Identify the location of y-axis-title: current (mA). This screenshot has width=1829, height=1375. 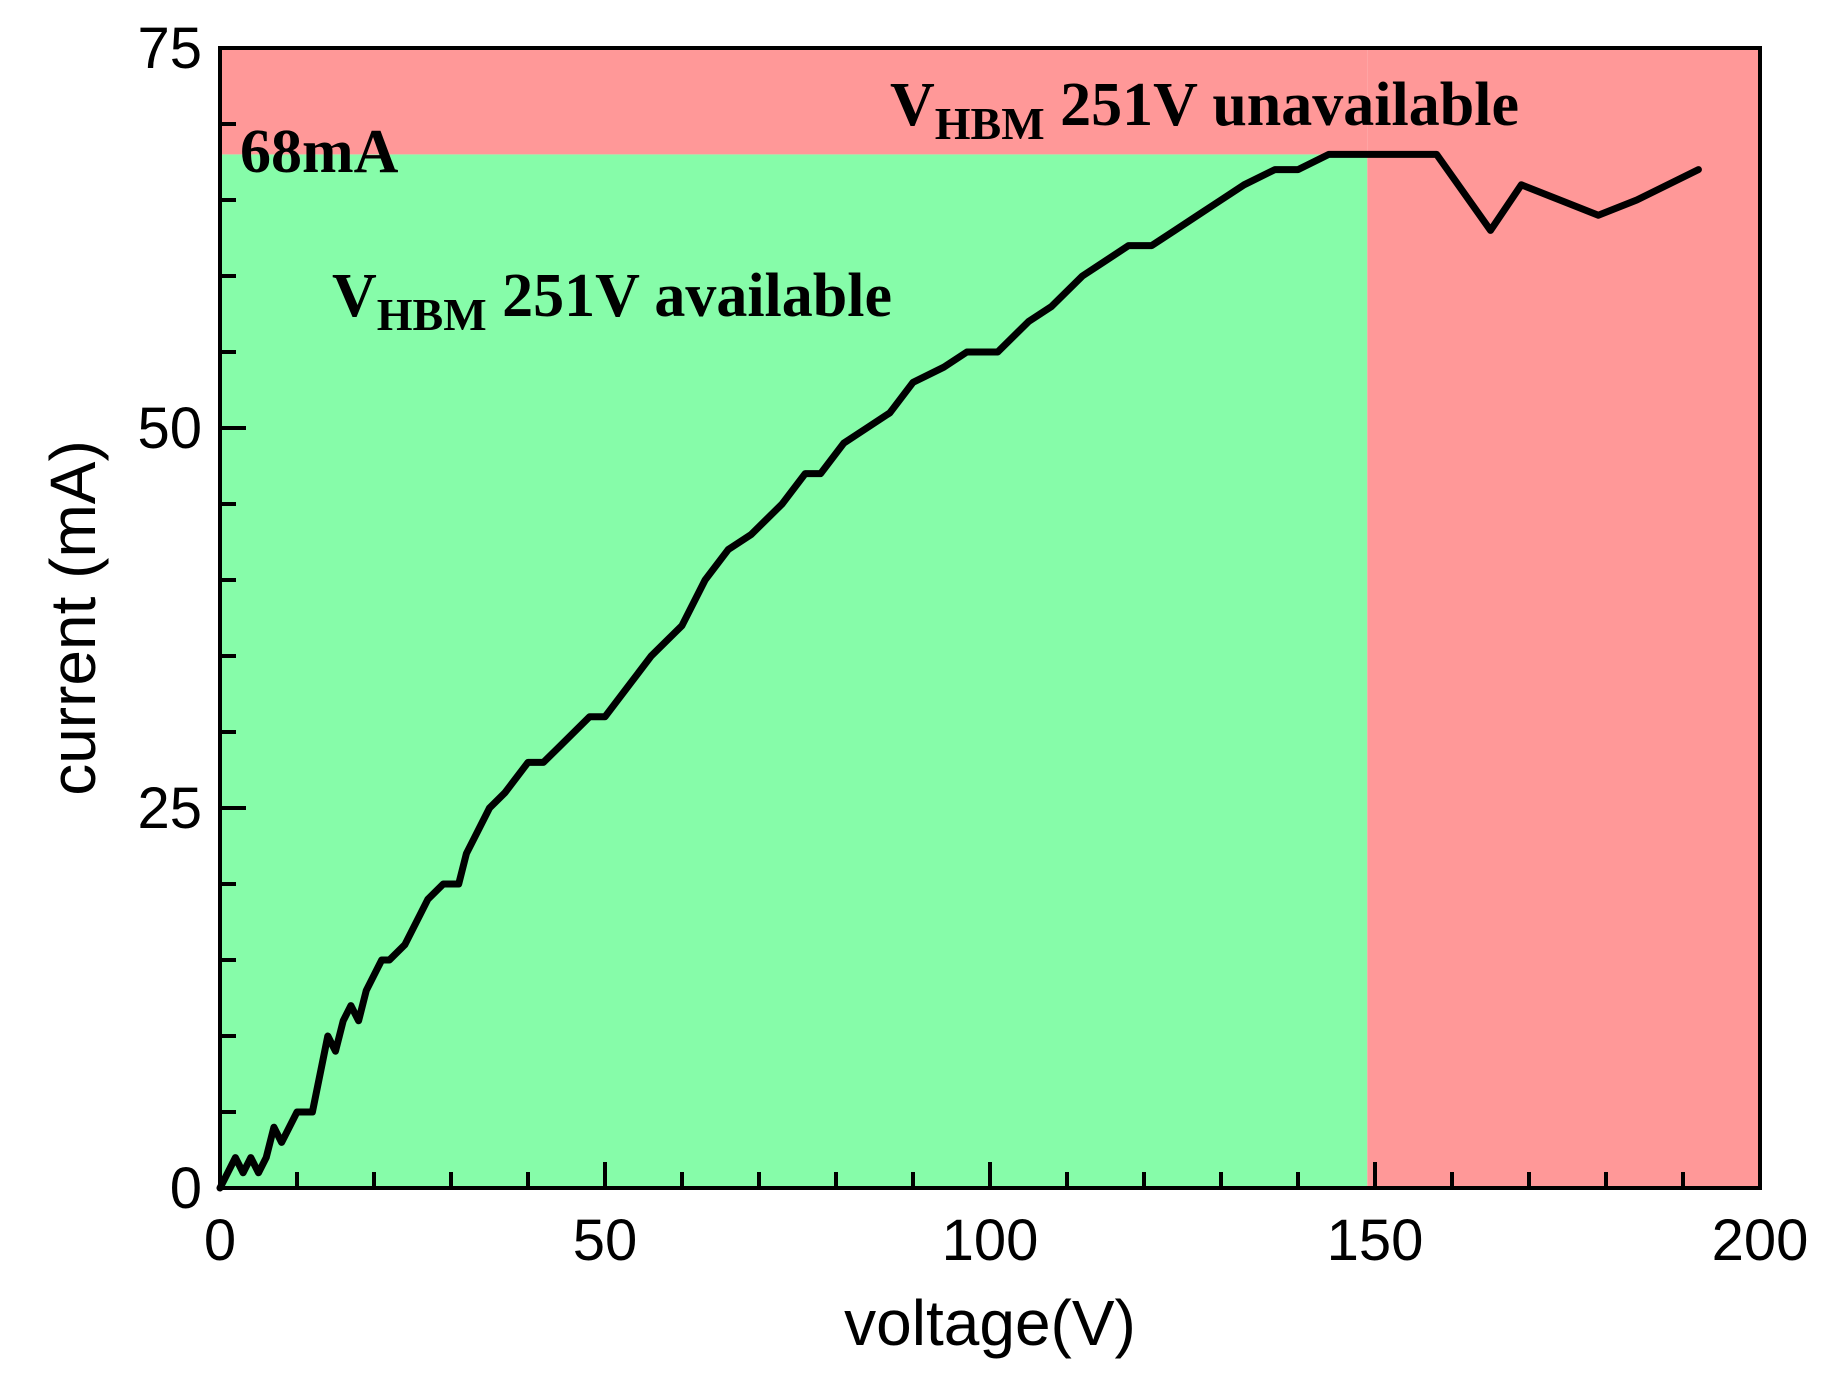
(73, 618).